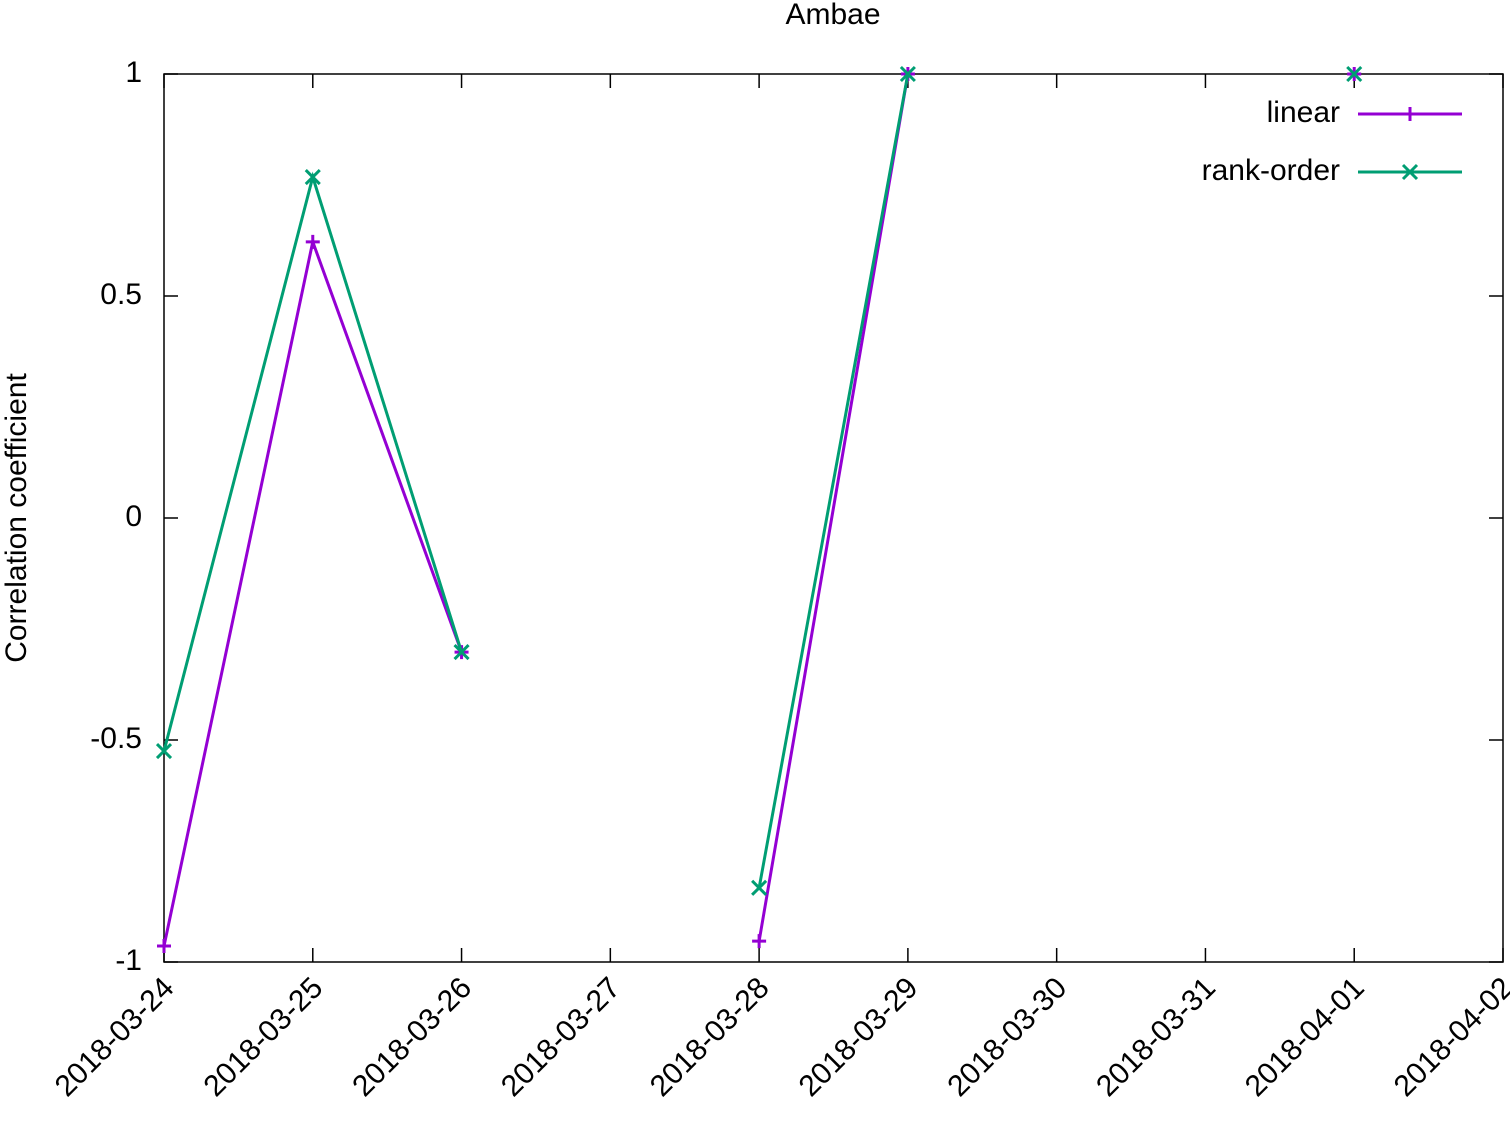  What do you see at coordinates (133, 516) in the screenshot?
I see `y-tick-label: 0` at bounding box center [133, 516].